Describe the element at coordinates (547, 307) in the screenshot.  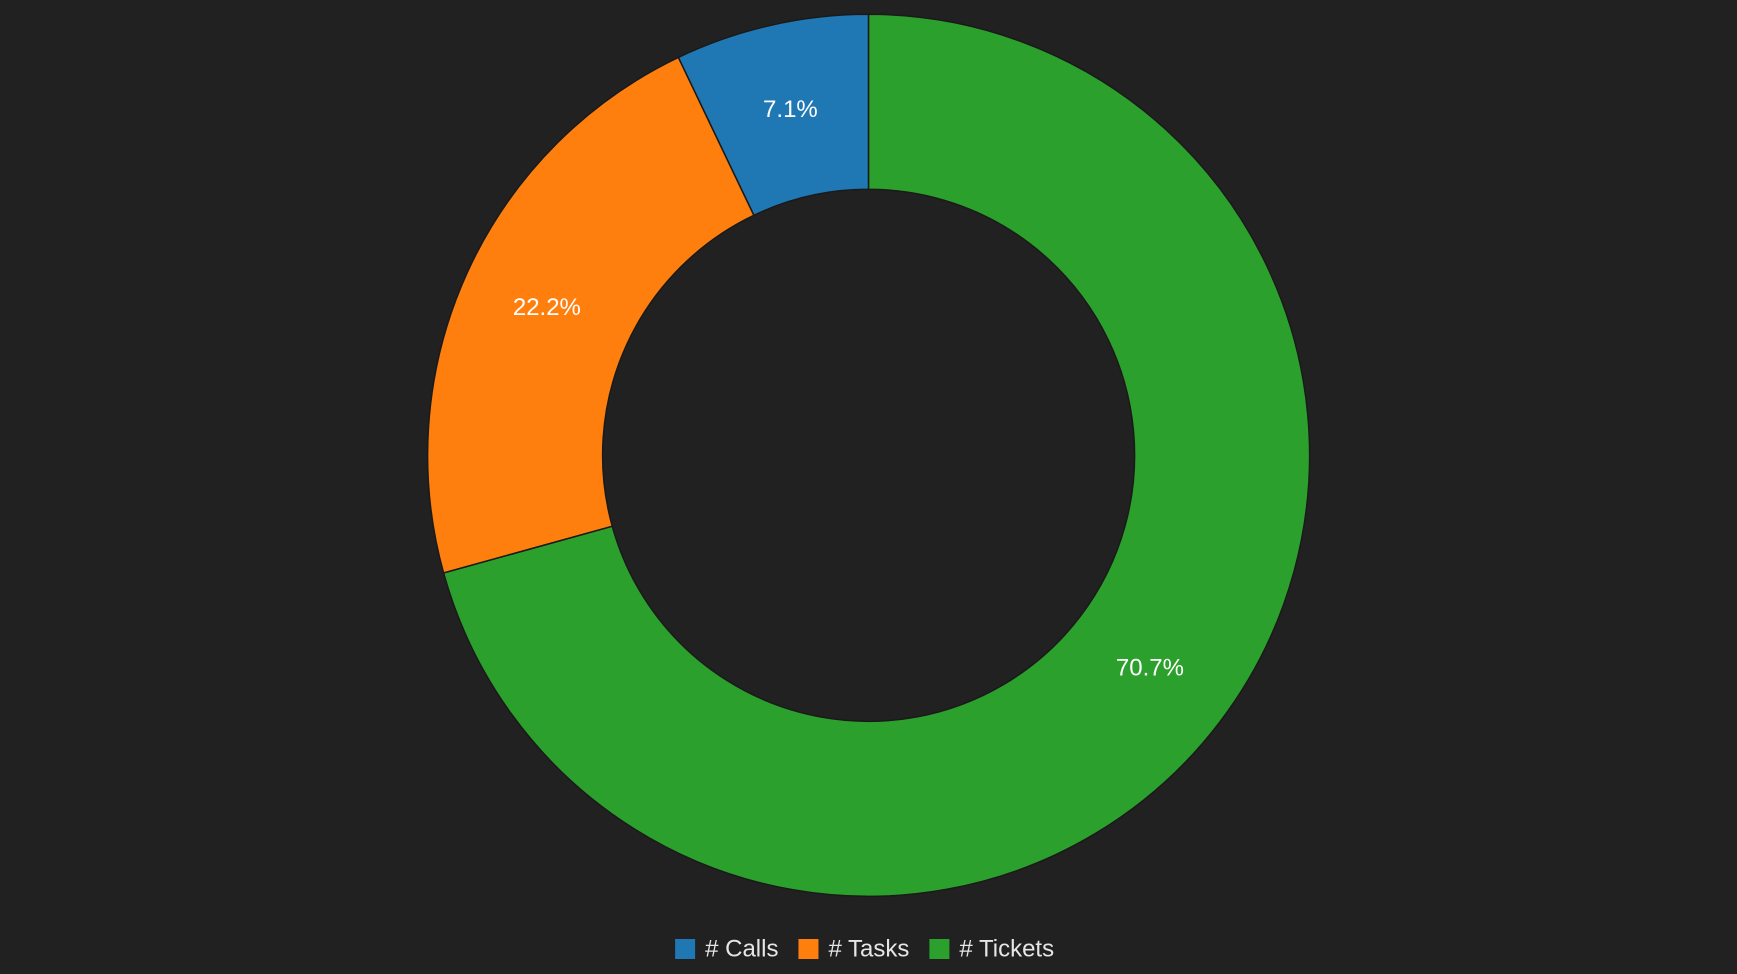
I see `data-label: 22.2%` at that location.